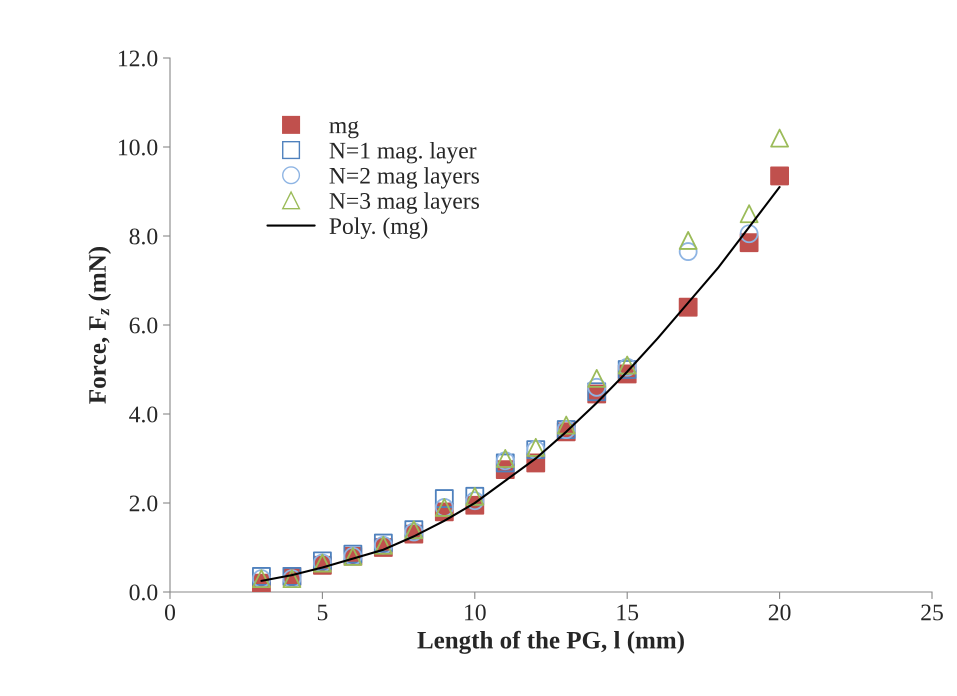 Image resolution: width=957 pixels, height=696 pixels. Describe the element at coordinates (379, 228) in the screenshot. I see `legend-label: Poly. (mg)` at that location.